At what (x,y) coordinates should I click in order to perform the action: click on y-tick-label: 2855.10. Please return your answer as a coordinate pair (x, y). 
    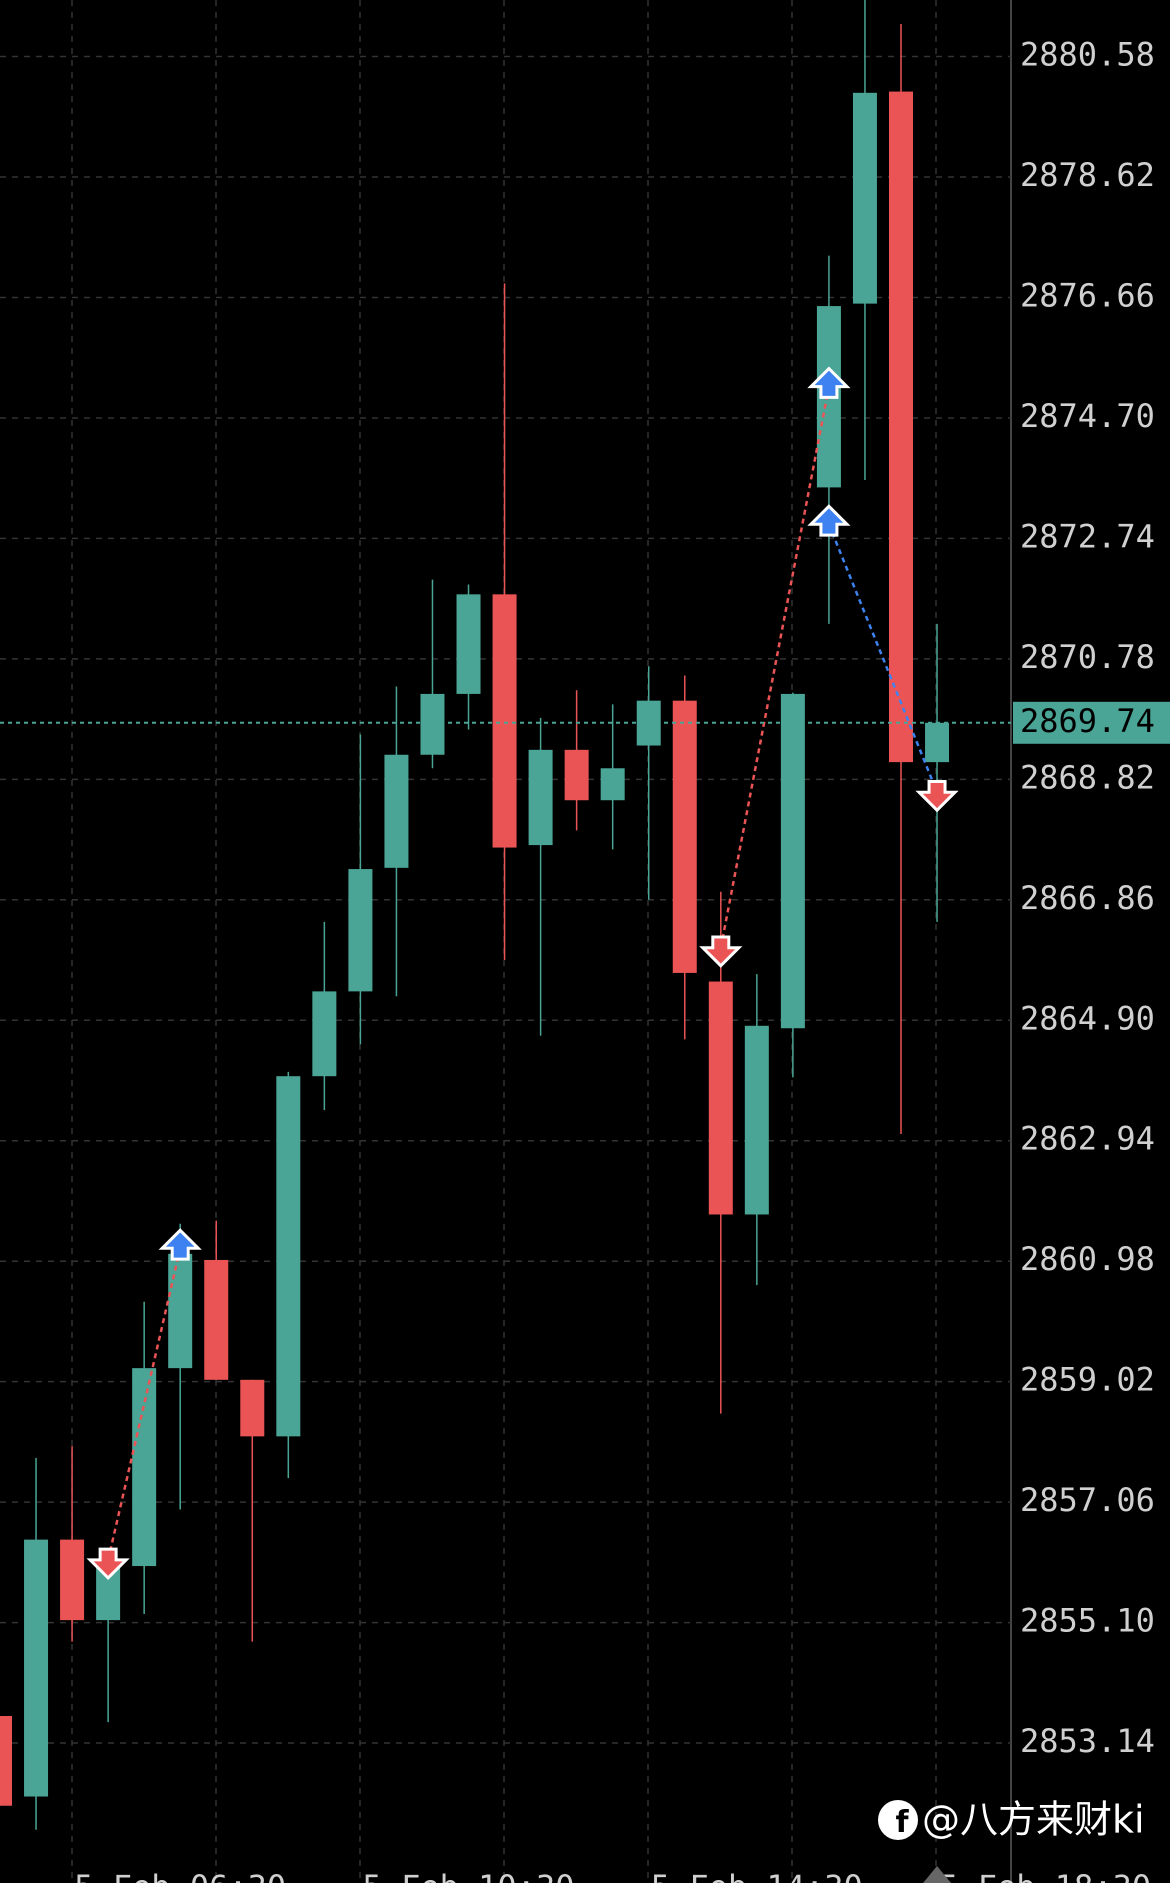
    Looking at the image, I should click on (1087, 1621).